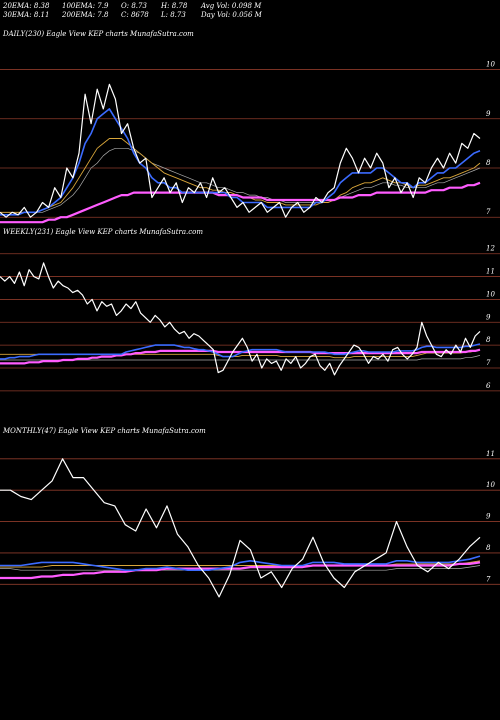  Describe the element at coordinates (134, 6) in the screenshot. I see `header-open: O: 8.73` at that location.